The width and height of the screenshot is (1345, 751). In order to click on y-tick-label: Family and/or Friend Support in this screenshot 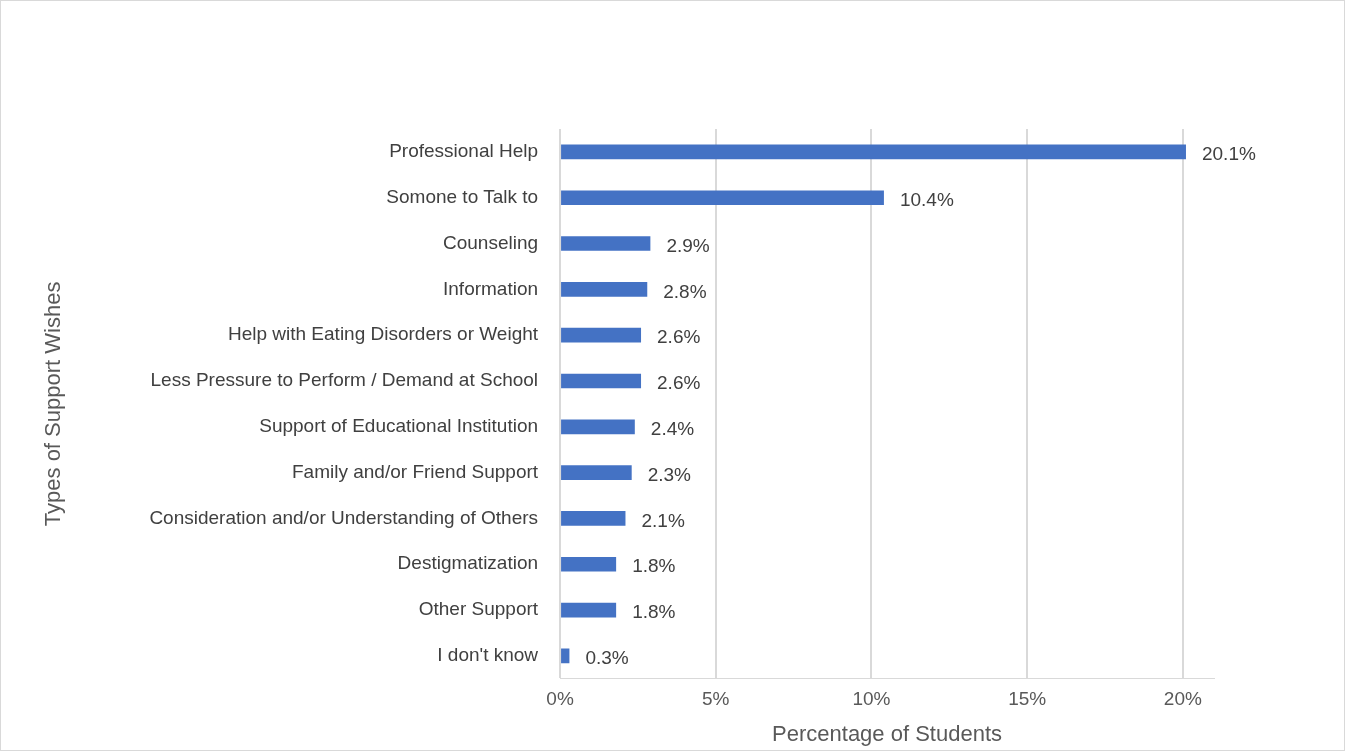, I will do `click(415, 471)`.